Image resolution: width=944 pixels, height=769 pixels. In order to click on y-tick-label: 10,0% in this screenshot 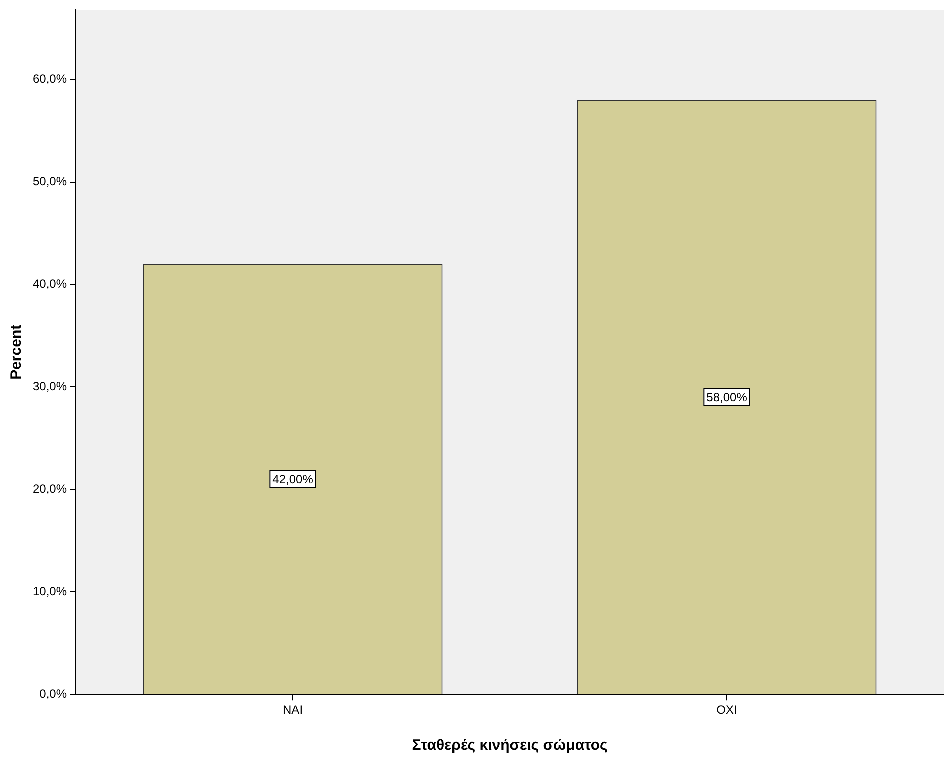, I will do `click(50, 591)`.